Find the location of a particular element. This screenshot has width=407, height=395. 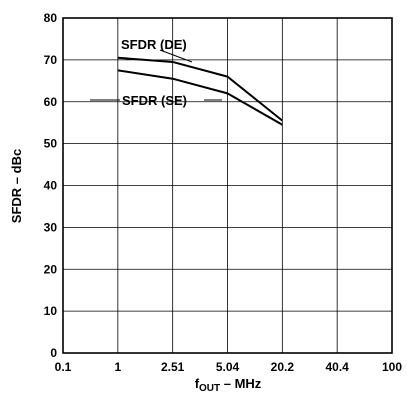

series-annotations: SFDR (DE) SFDR (SE) is located at coordinates (156, 72).